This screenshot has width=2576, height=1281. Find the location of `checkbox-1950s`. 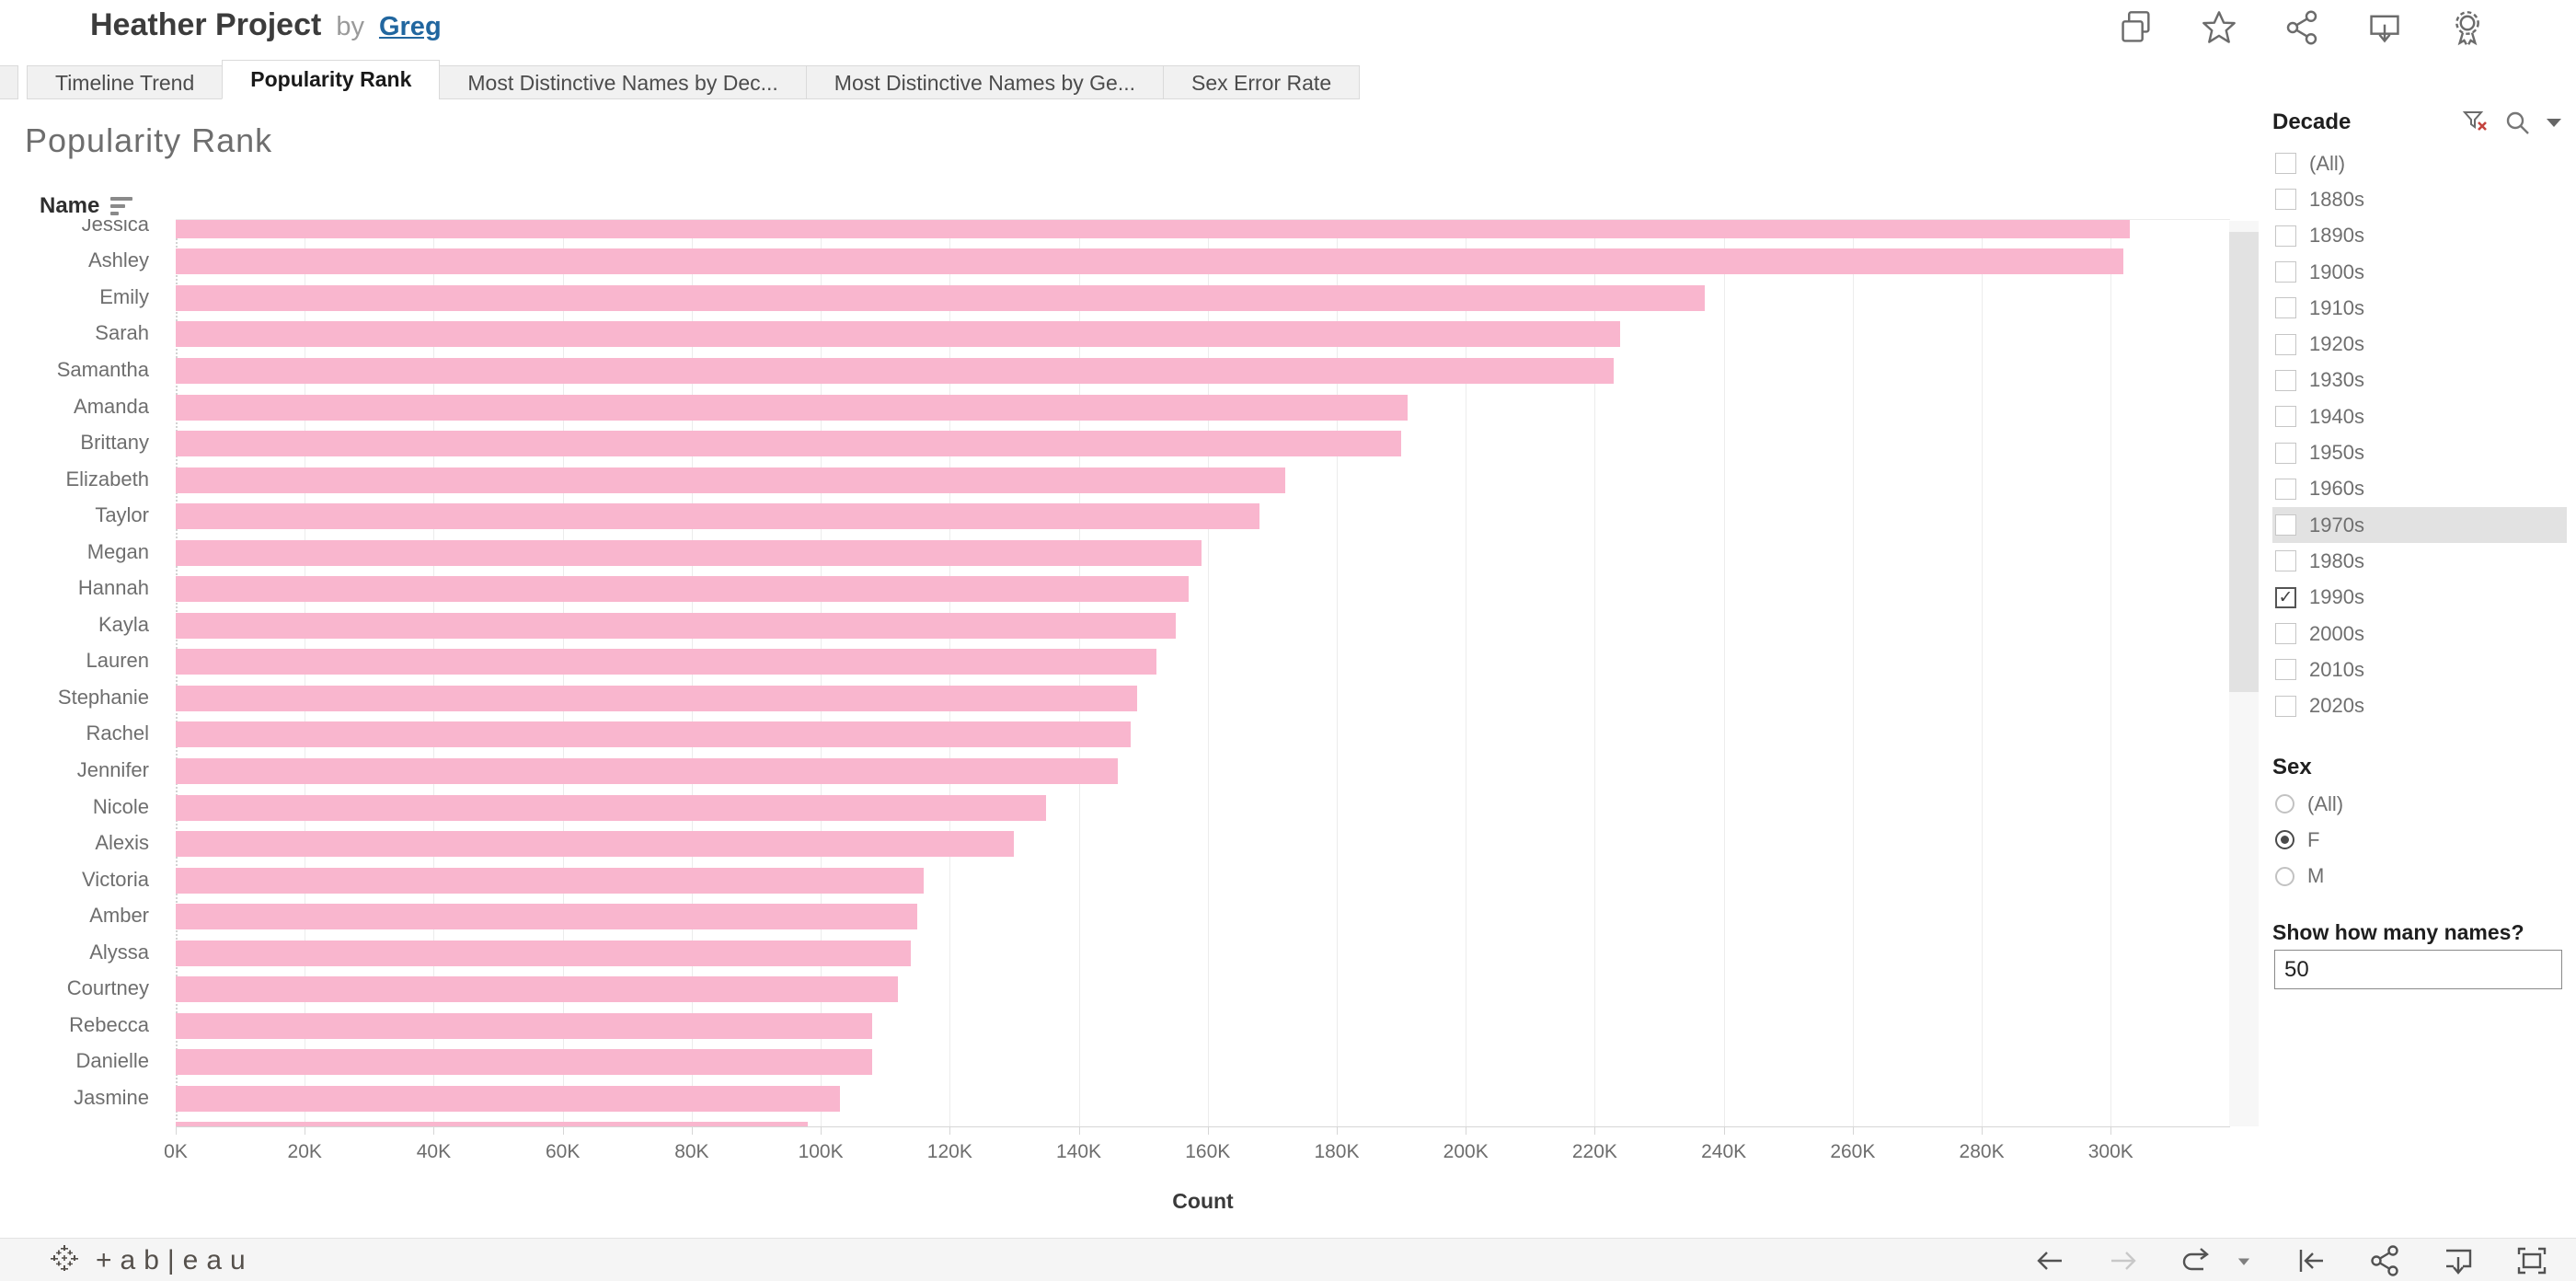

checkbox-1950s is located at coordinates (2285, 453).